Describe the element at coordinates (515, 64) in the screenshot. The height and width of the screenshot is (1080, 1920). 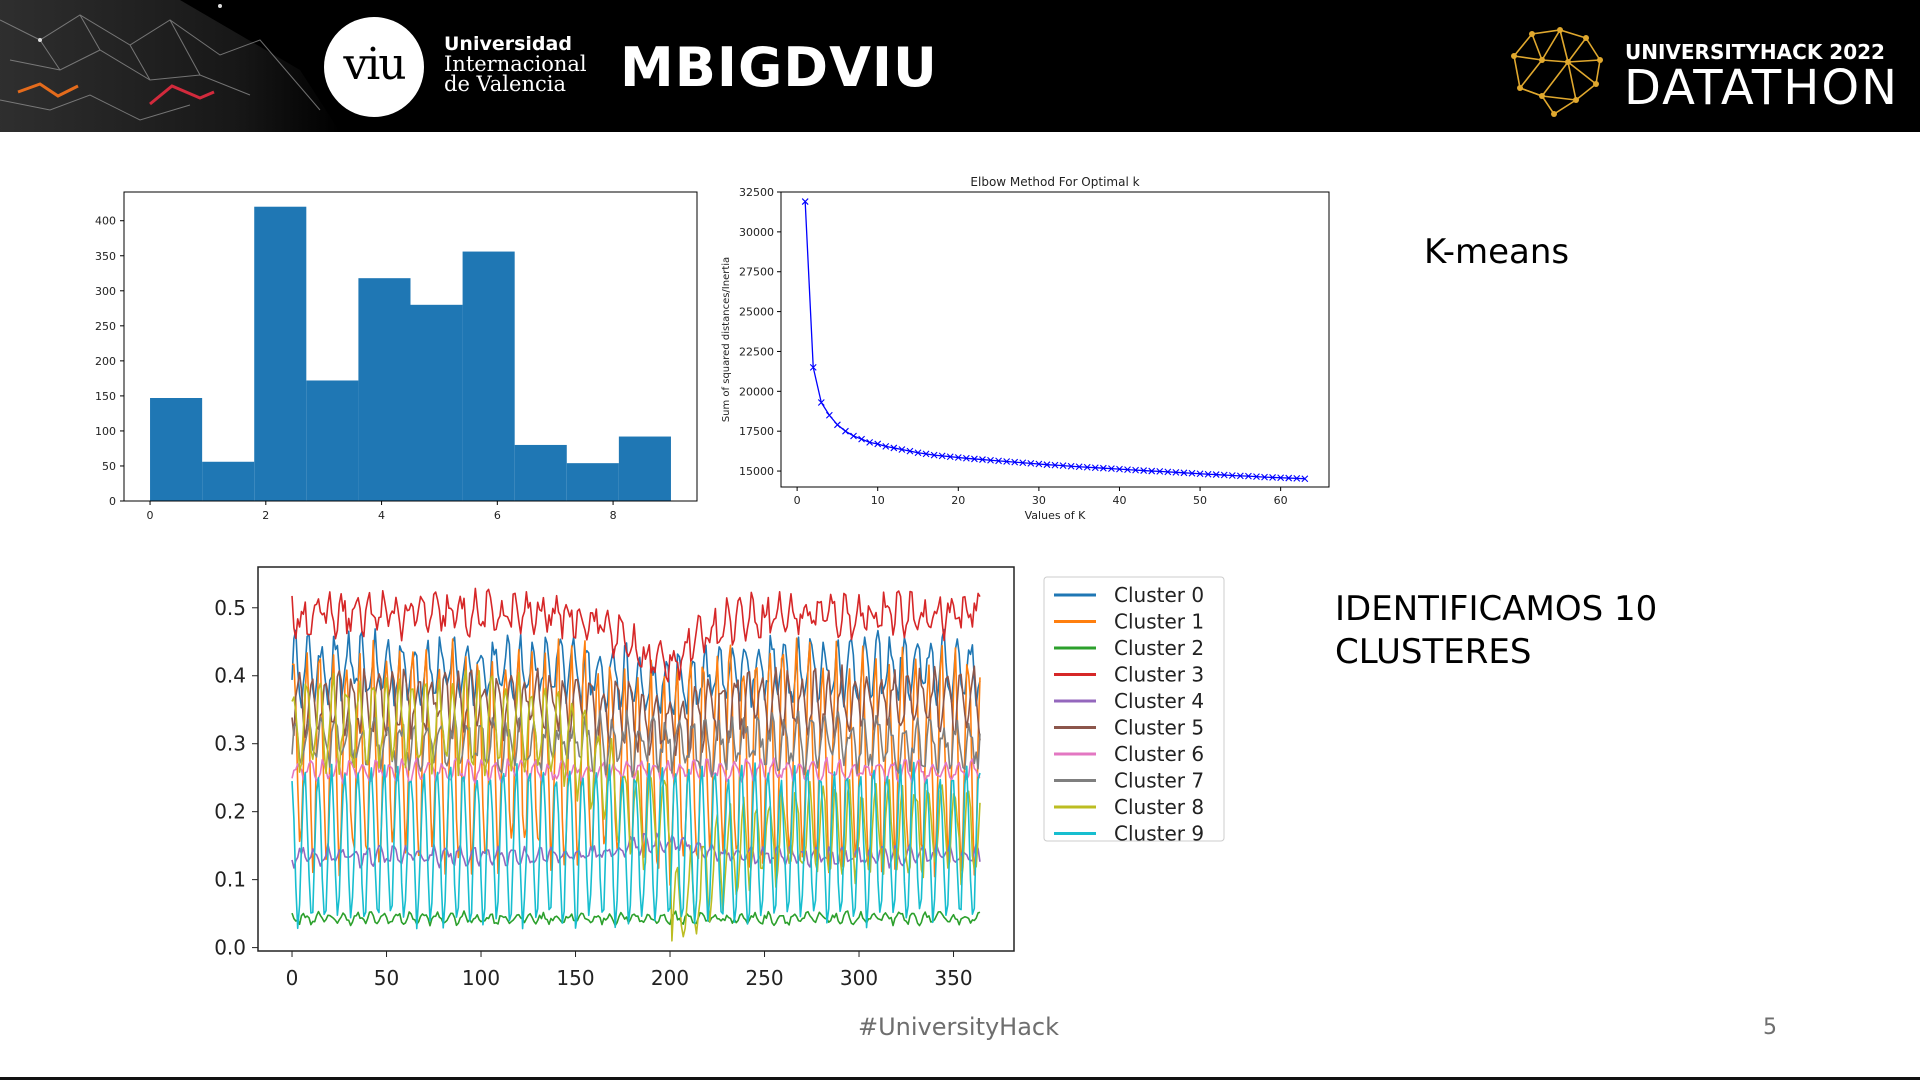
I see `university-name-line2: Internacional` at that location.